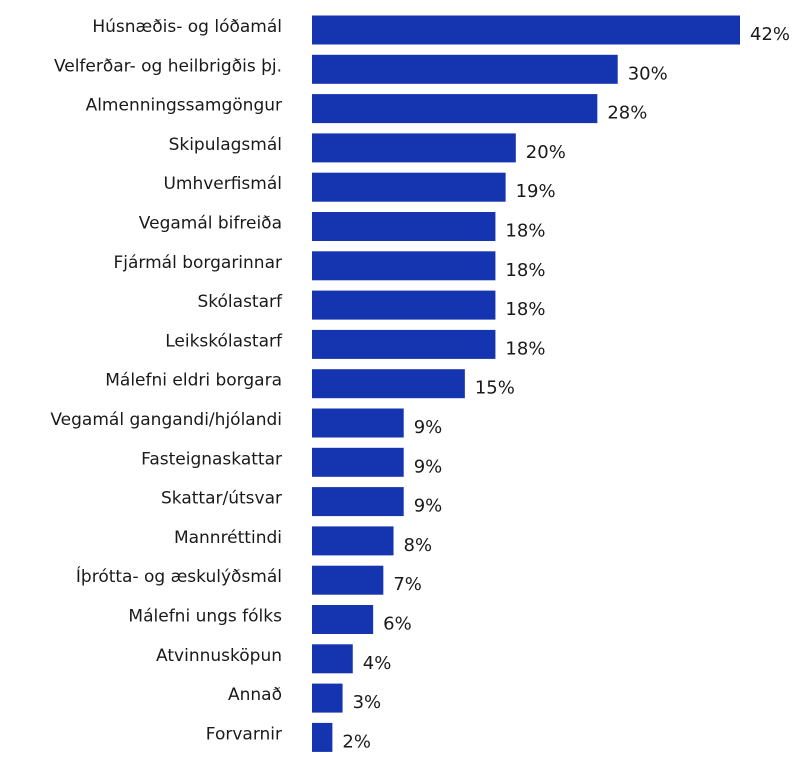  What do you see at coordinates (255, 695) in the screenshot?
I see `category-label: Annað` at bounding box center [255, 695].